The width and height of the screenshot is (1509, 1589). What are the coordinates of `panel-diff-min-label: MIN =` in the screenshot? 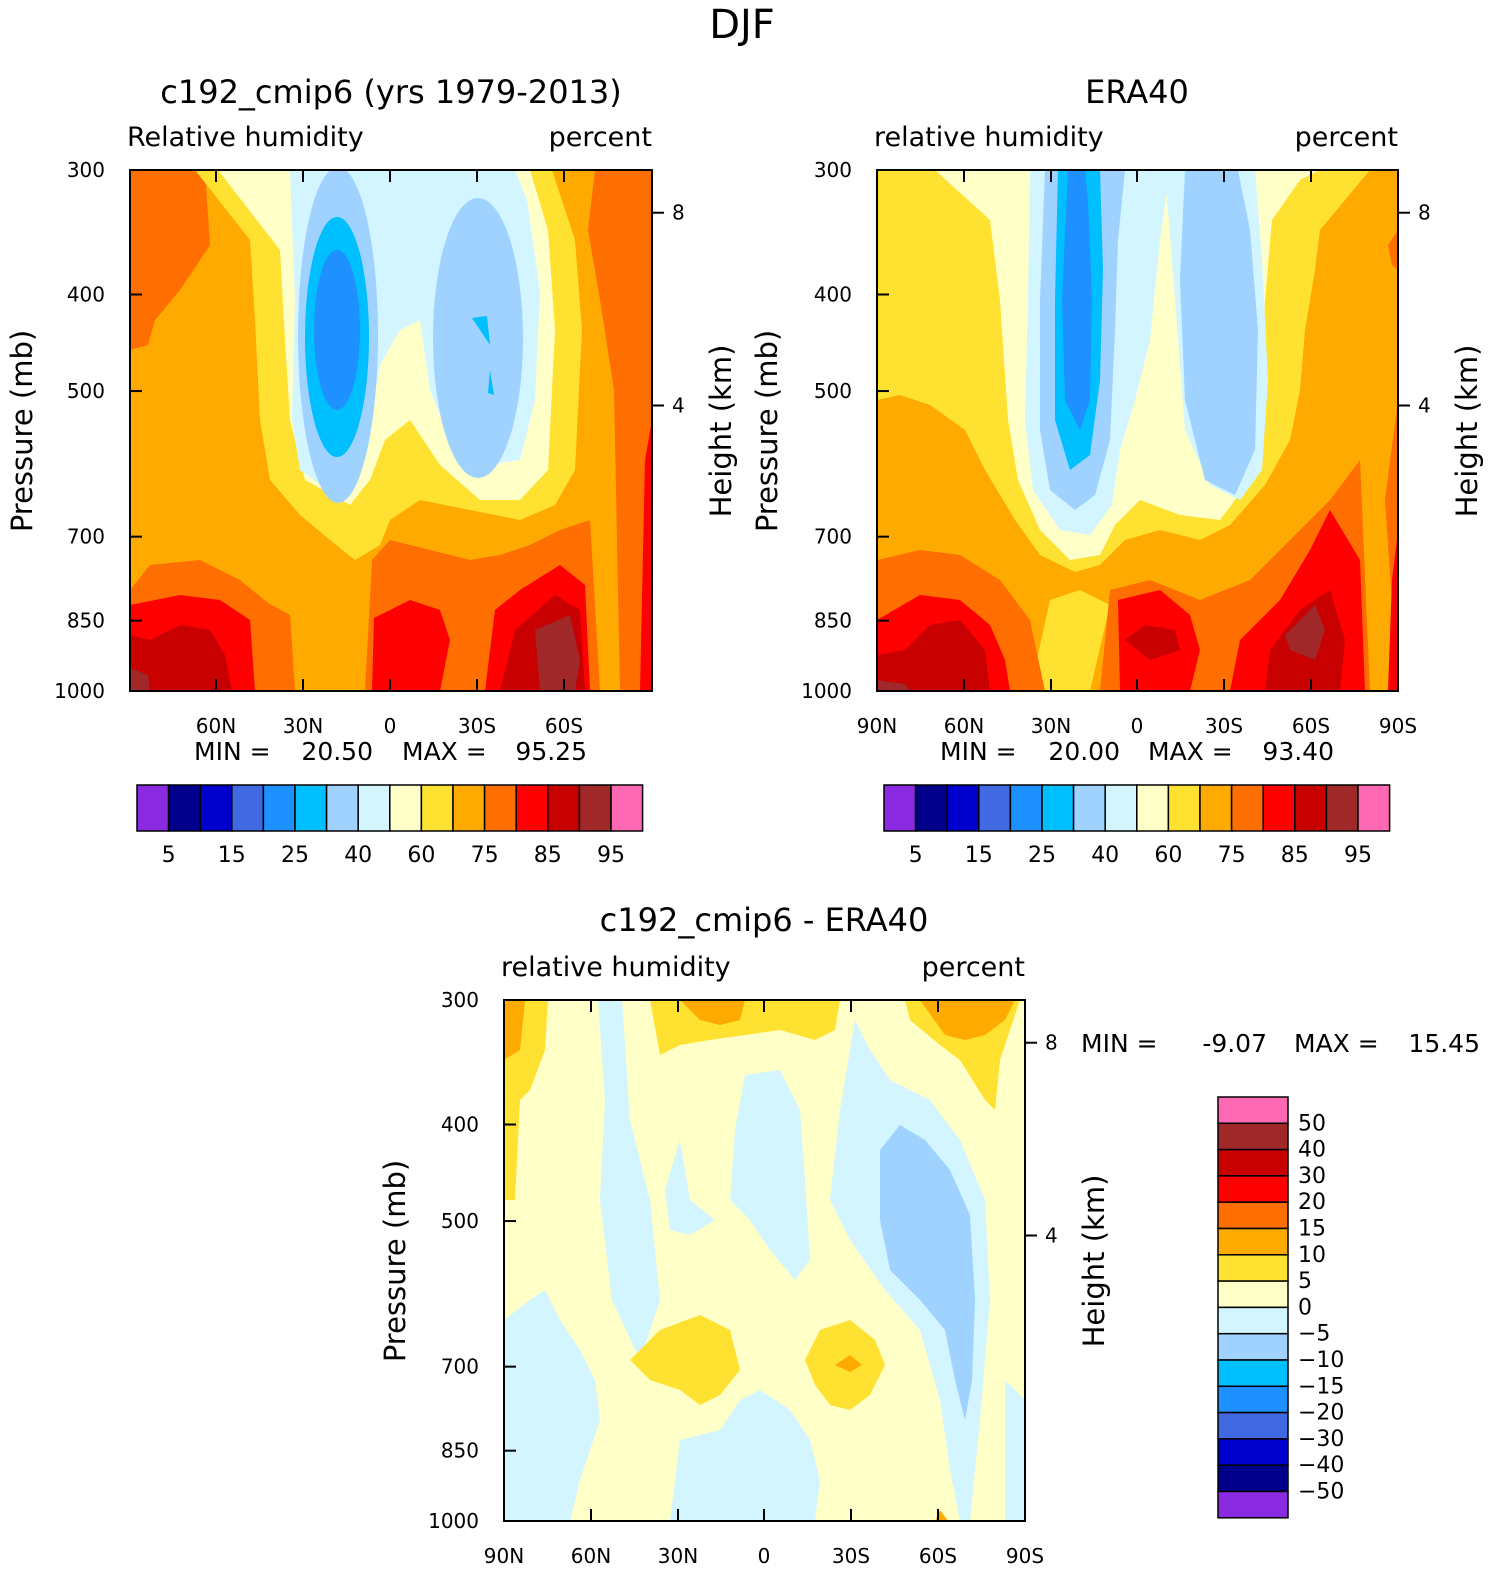 It's located at (1119, 1043).